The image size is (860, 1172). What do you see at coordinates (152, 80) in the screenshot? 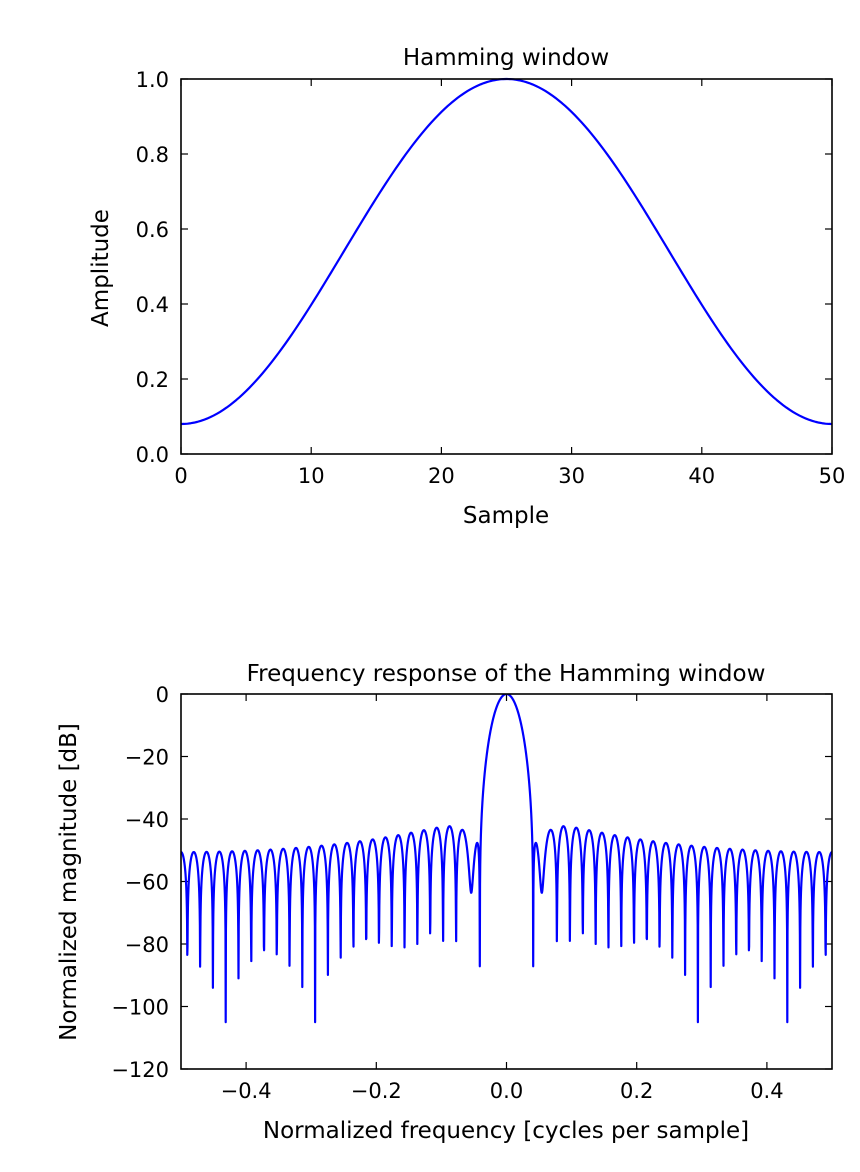
I see `y-tick-label: 1.0` at bounding box center [152, 80].